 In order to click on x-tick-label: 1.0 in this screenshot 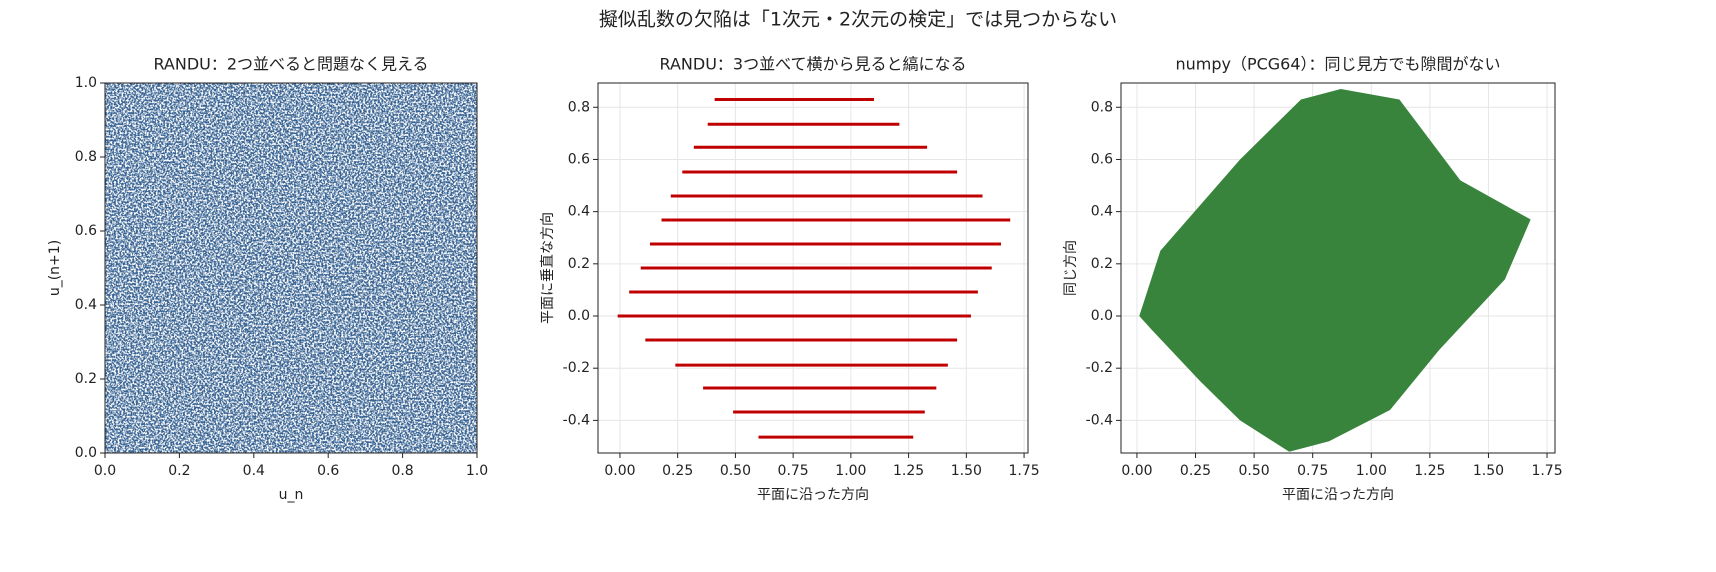, I will do `click(477, 471)`.